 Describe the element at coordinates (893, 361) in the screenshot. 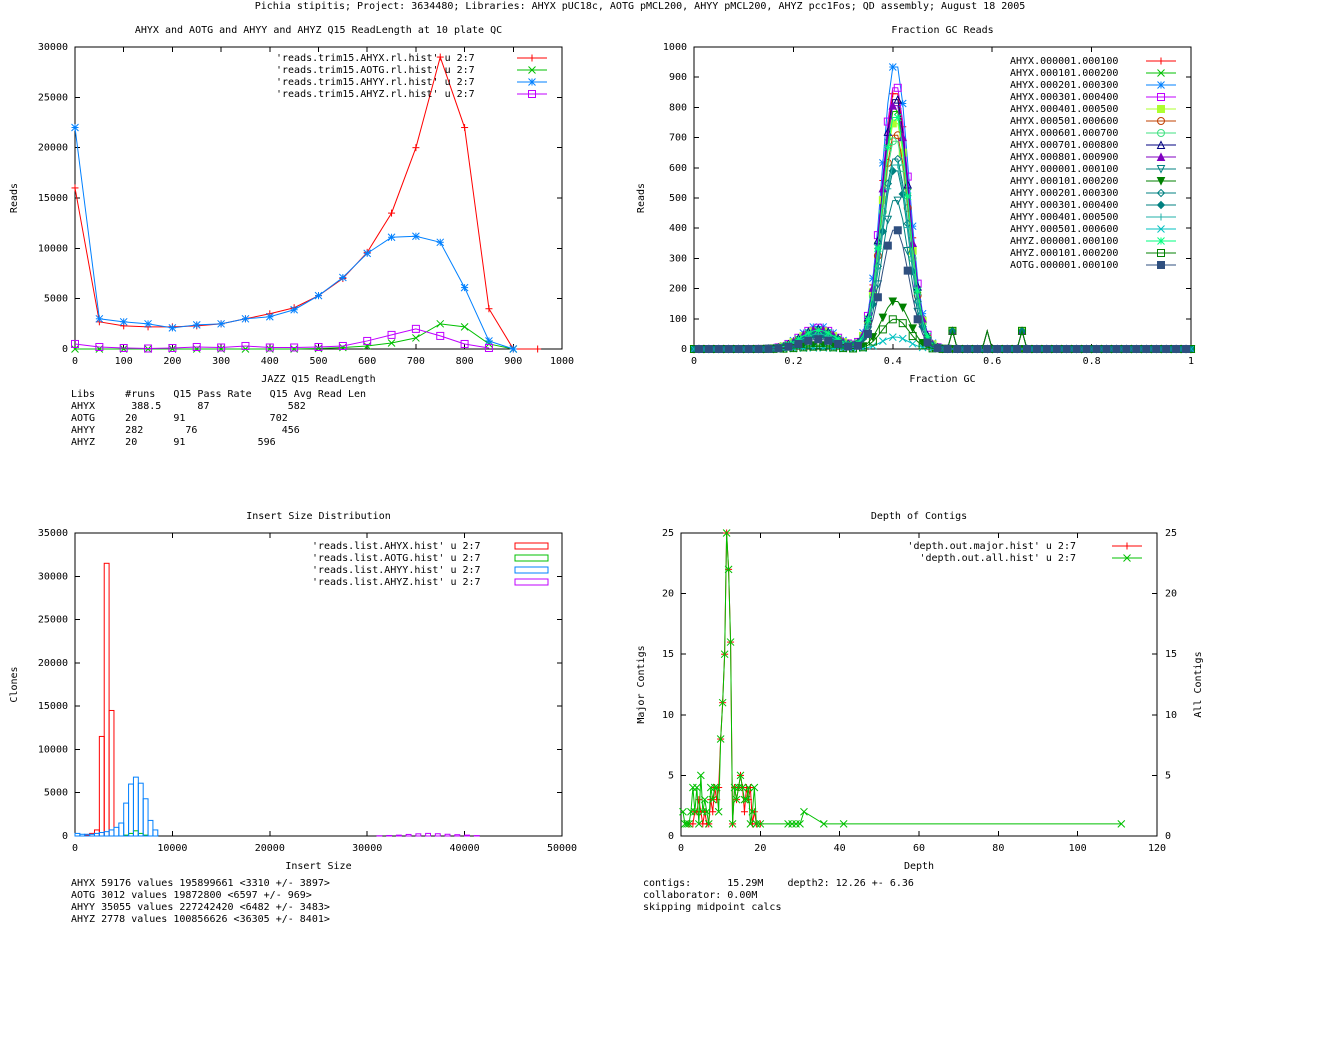

I see `x-tick-label: 0.4` at that location.